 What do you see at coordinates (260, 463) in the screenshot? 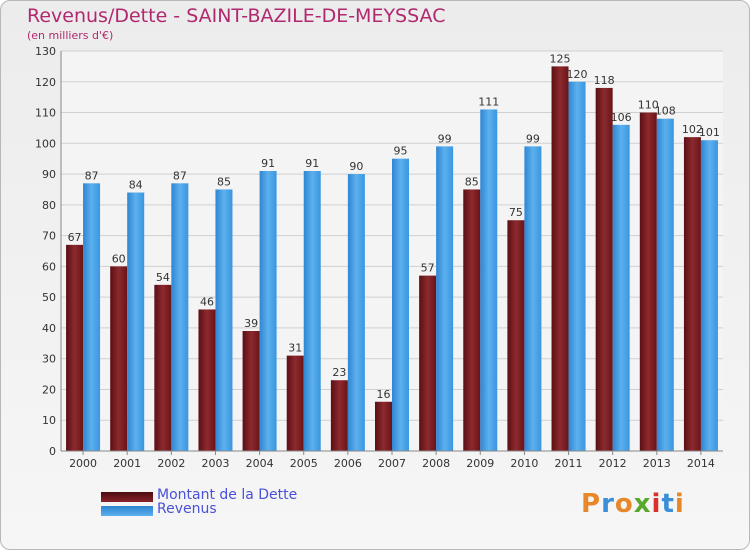
I see `x-tick-label: 2004` at bounding box center [260, 463].